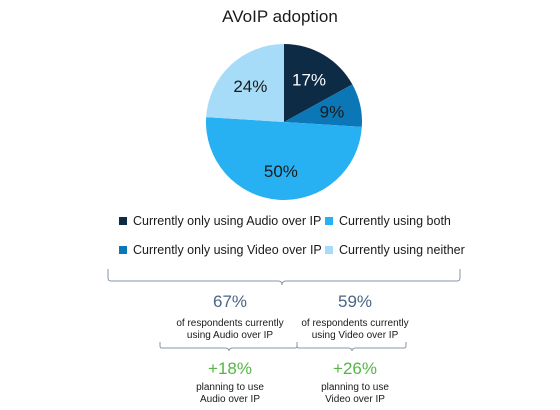  I want to click on legend-swatch-video-only, so click(123, 250).